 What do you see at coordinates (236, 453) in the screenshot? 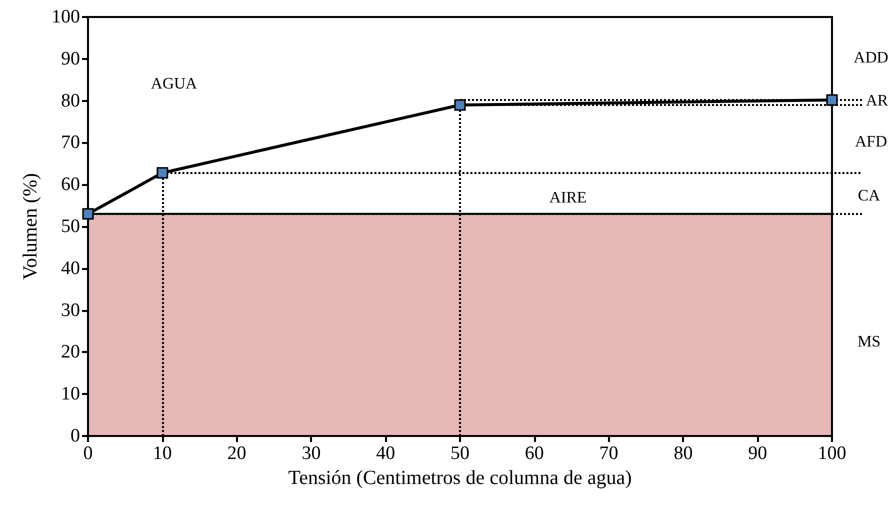
I see `x-tick-label: 20` at bounding box center [236, 453].